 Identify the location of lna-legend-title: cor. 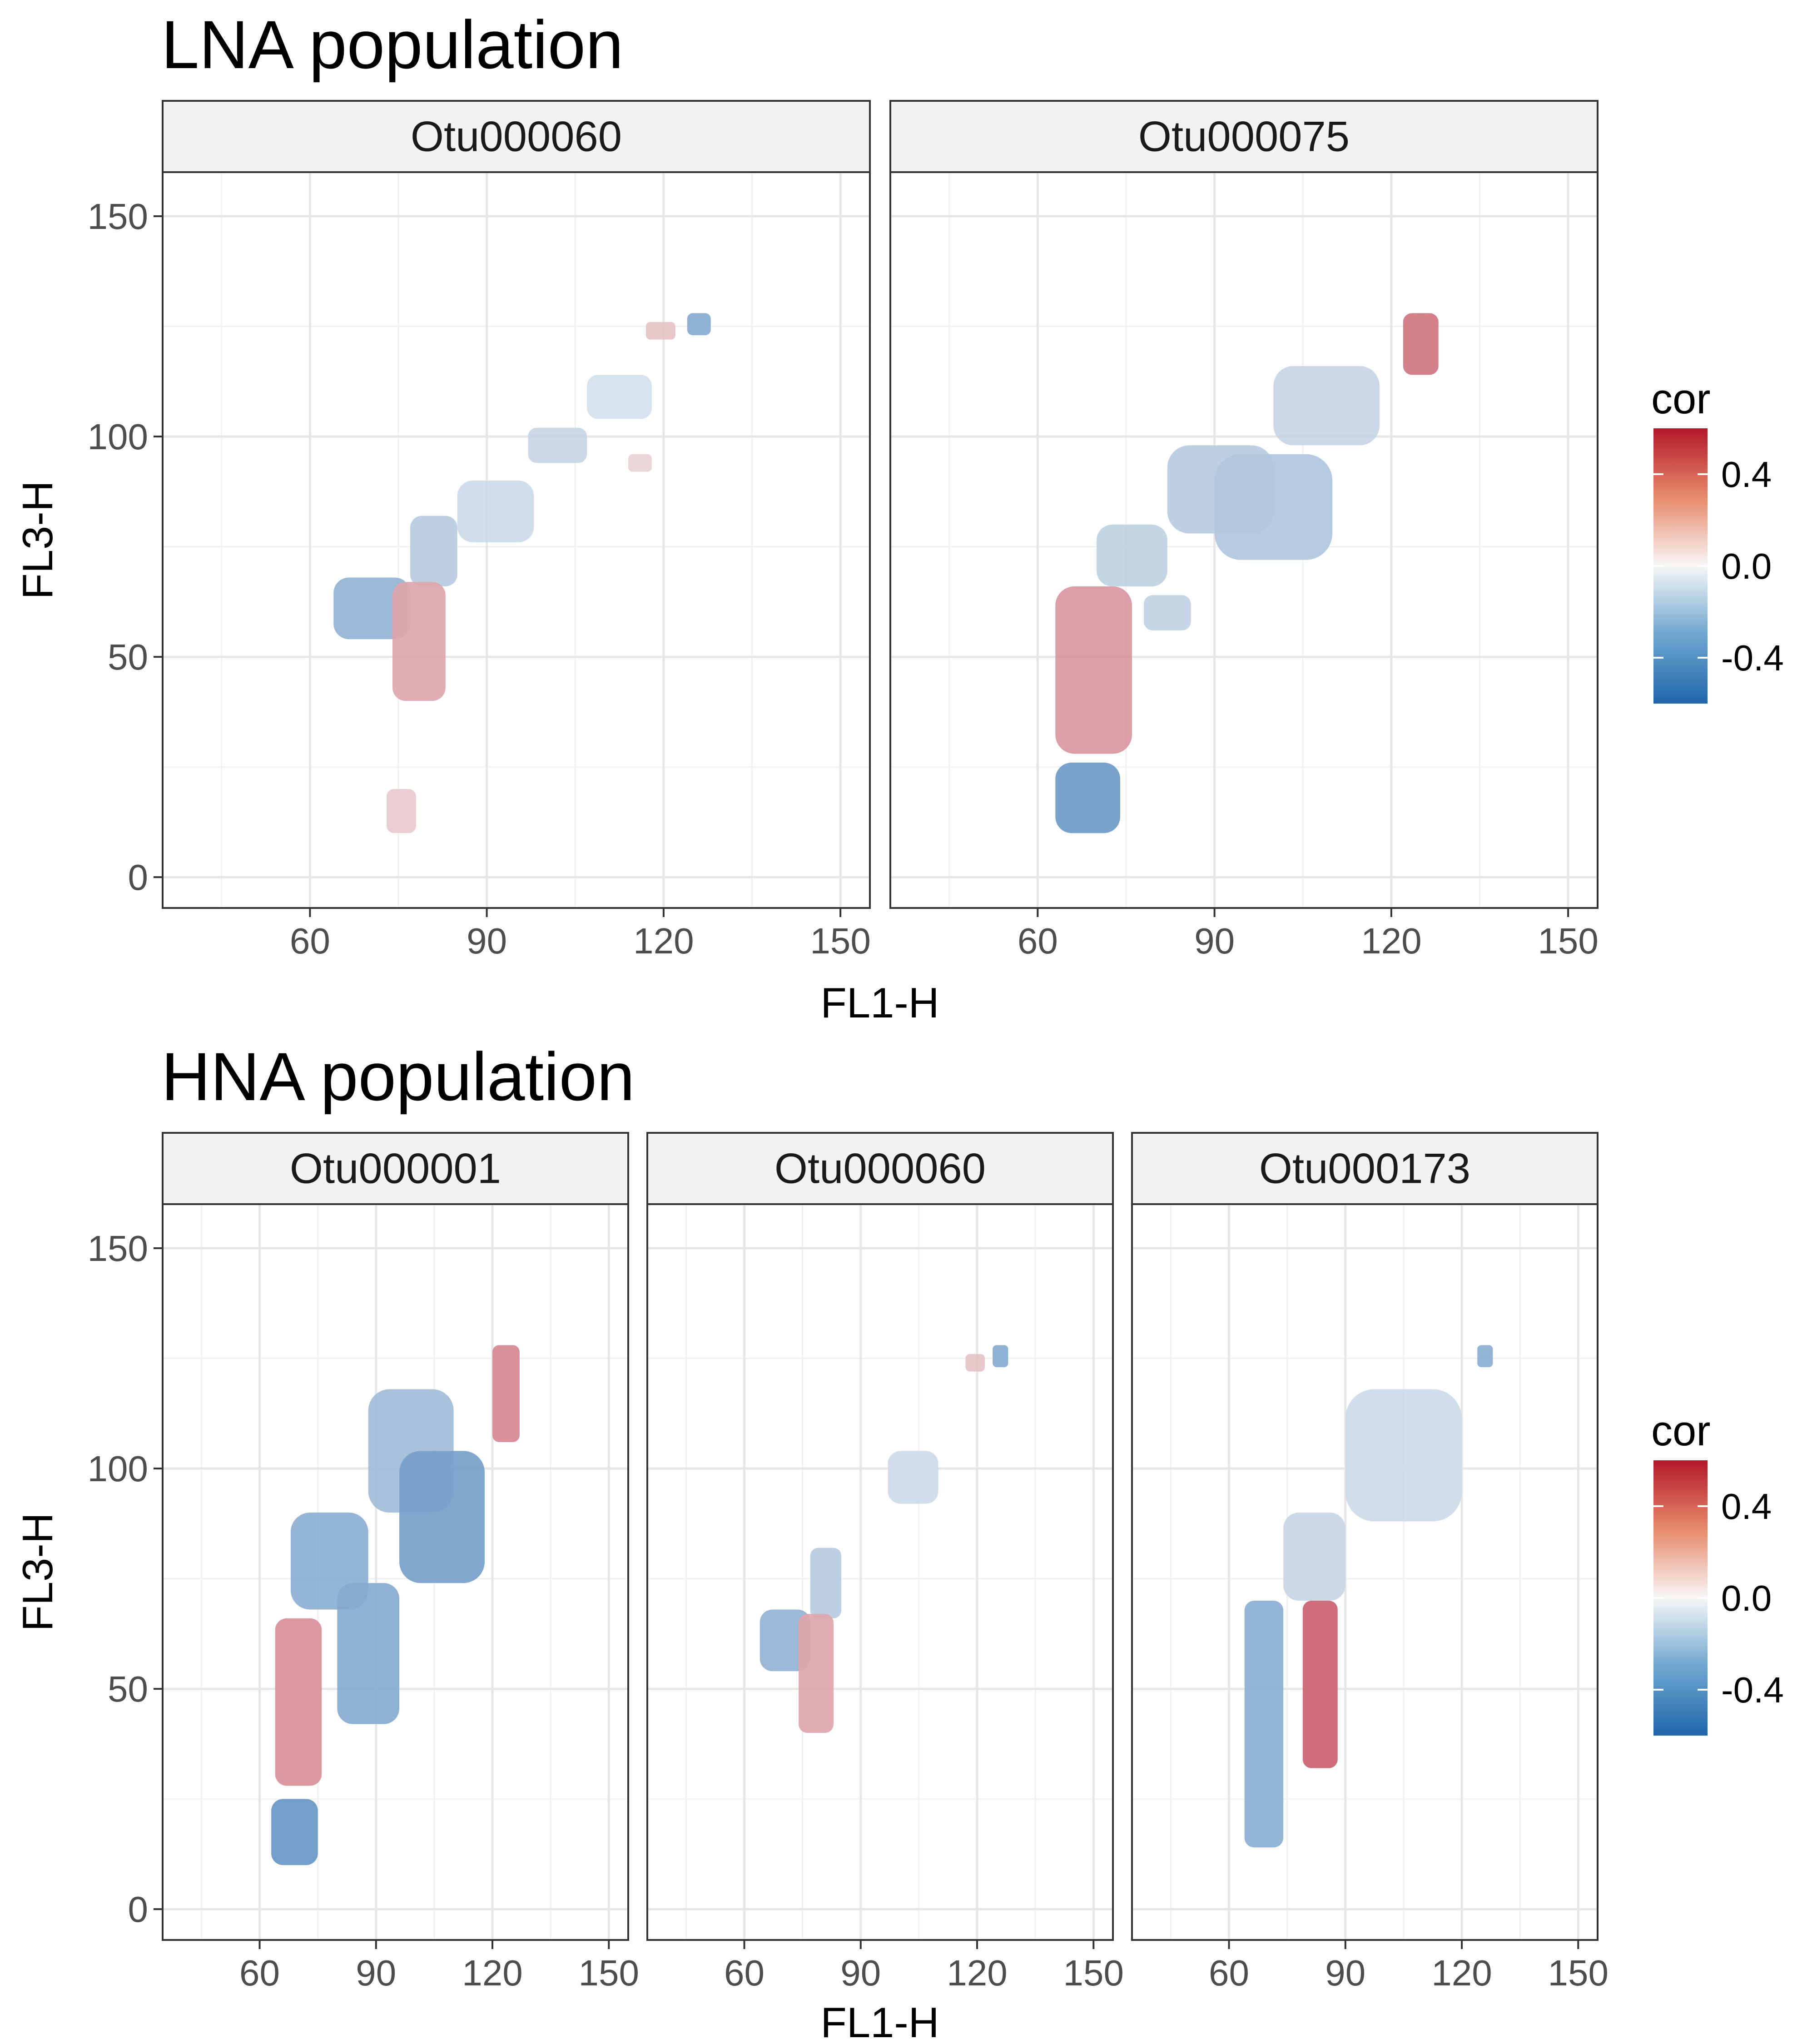
(1681, 399).